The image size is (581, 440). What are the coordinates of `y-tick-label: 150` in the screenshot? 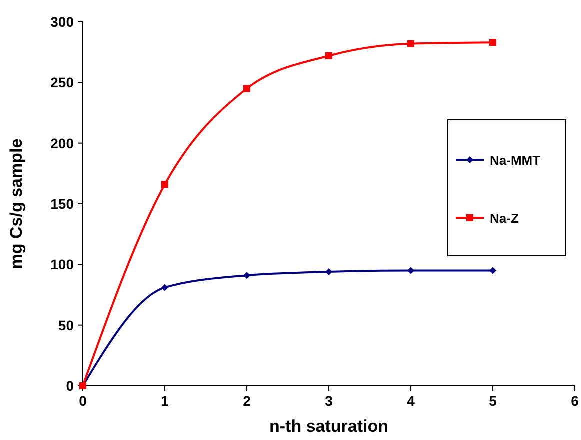 It's located at (62, 204).